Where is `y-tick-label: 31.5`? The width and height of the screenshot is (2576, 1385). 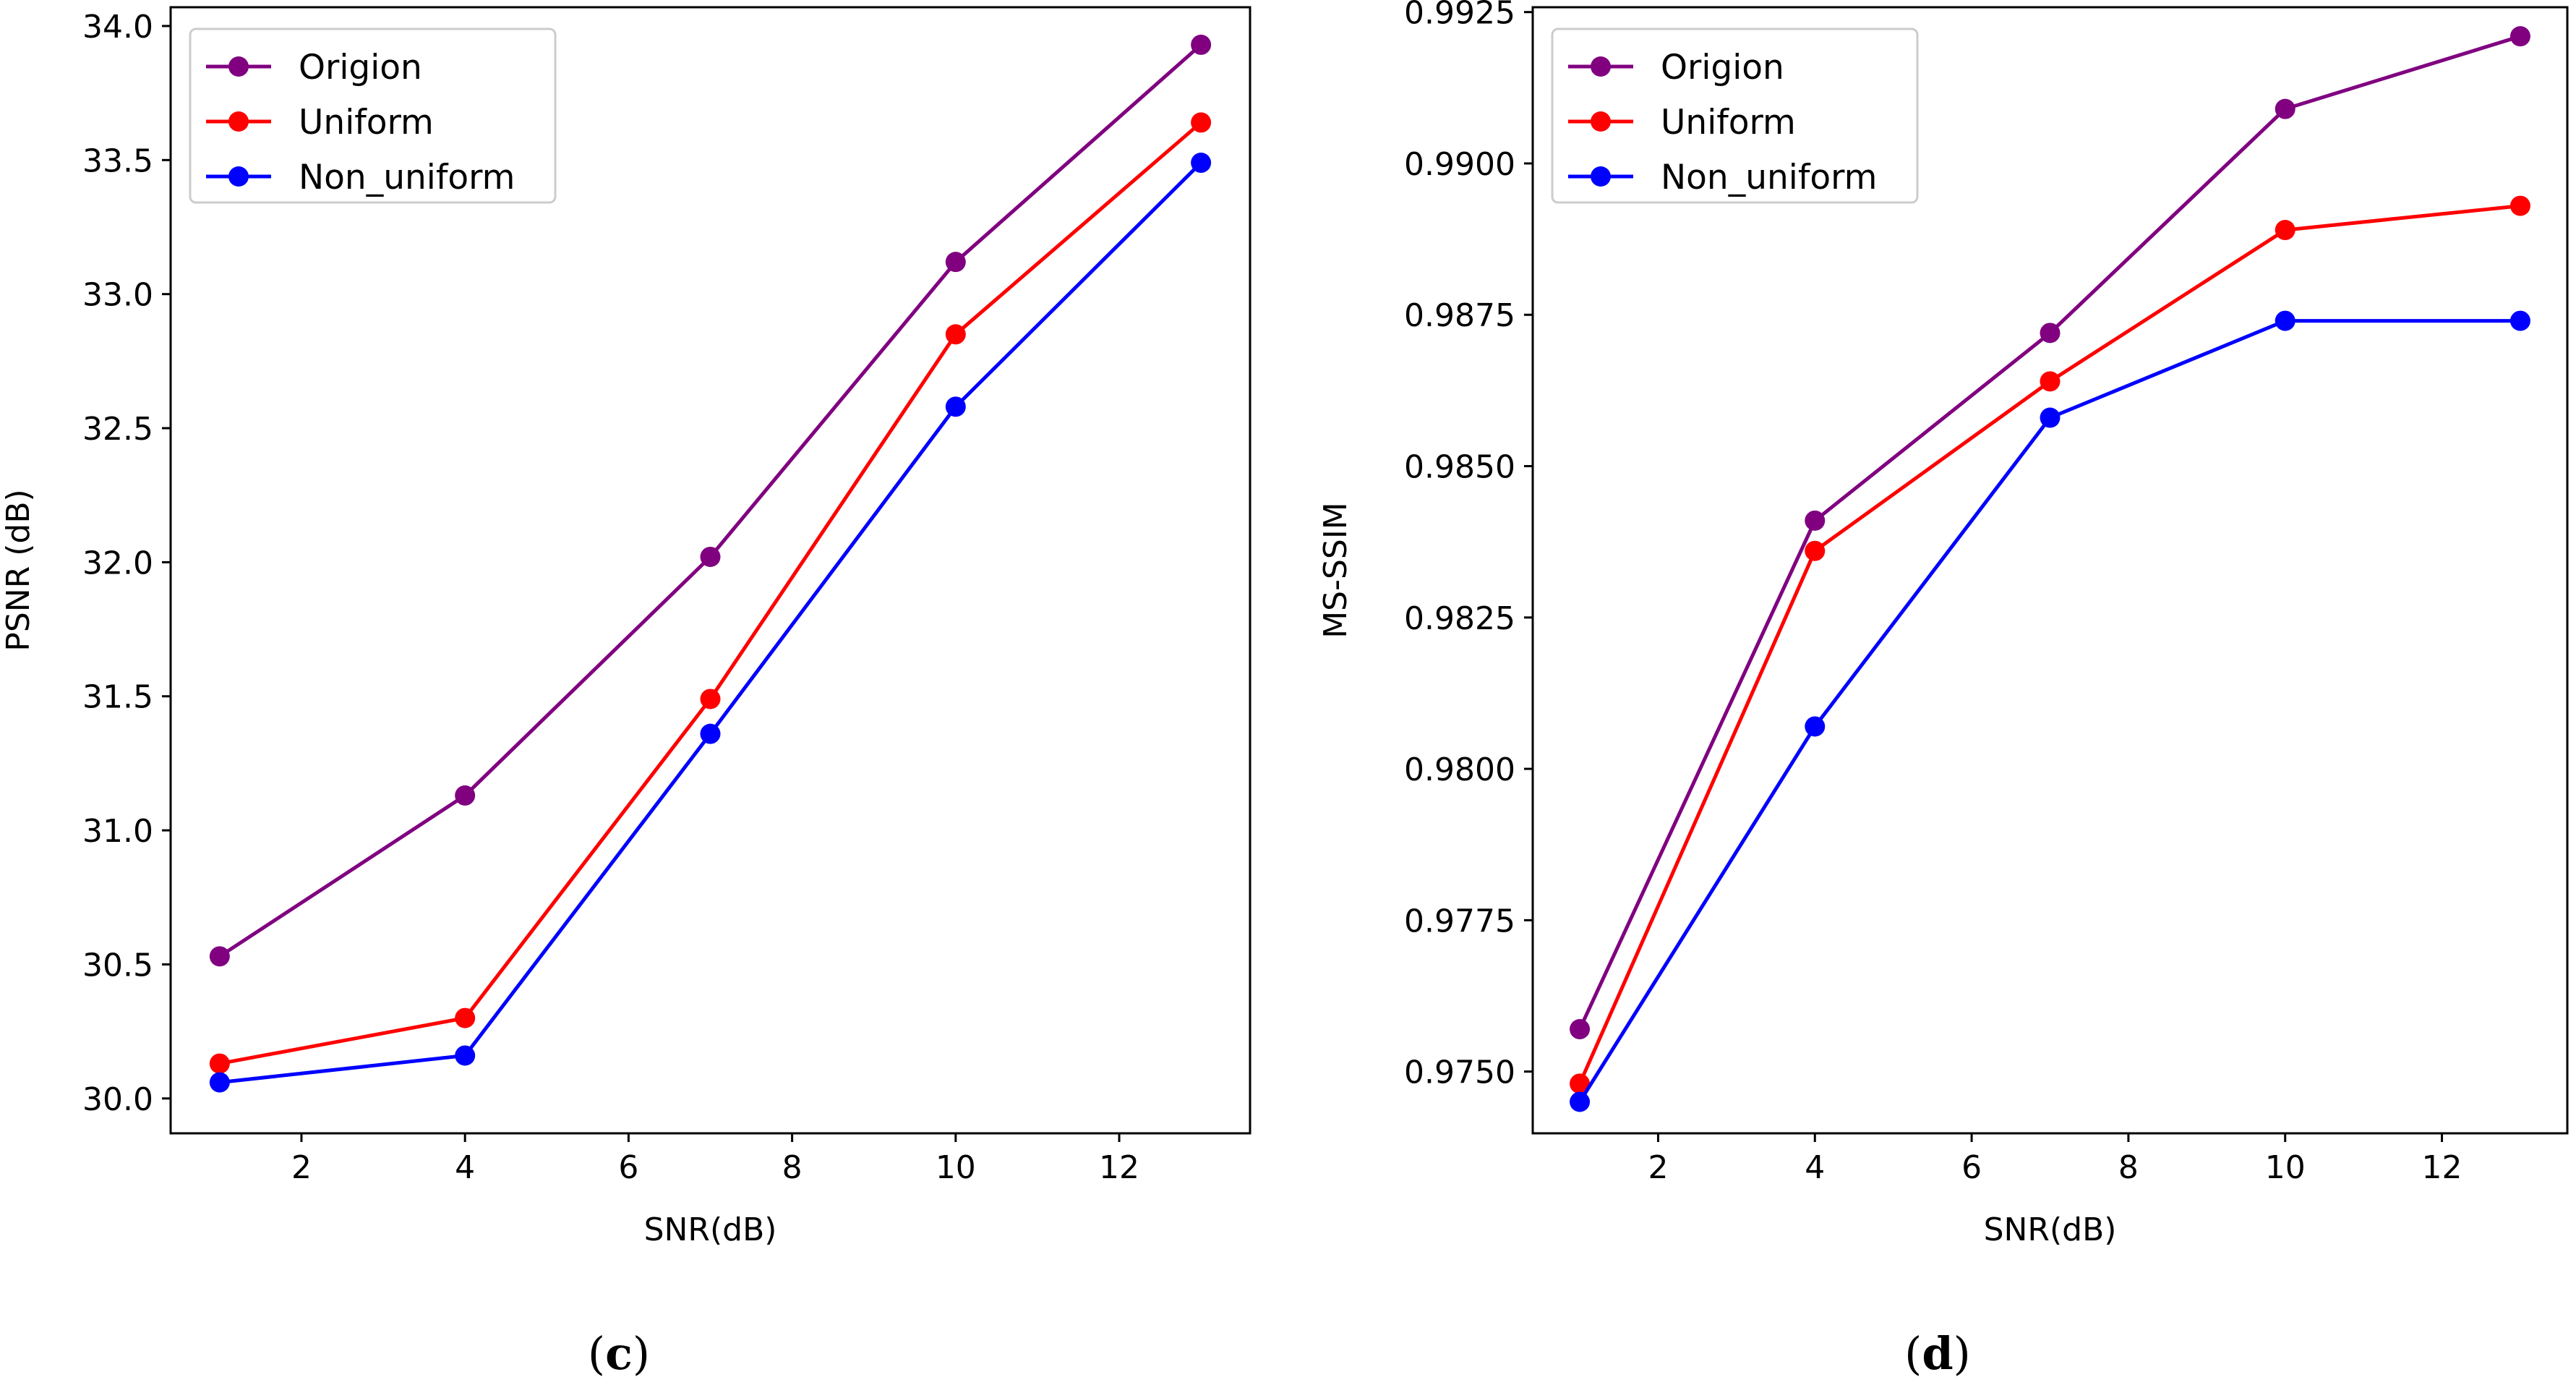
y-tick-label: 31.5 is located at coordinates (117, 697).